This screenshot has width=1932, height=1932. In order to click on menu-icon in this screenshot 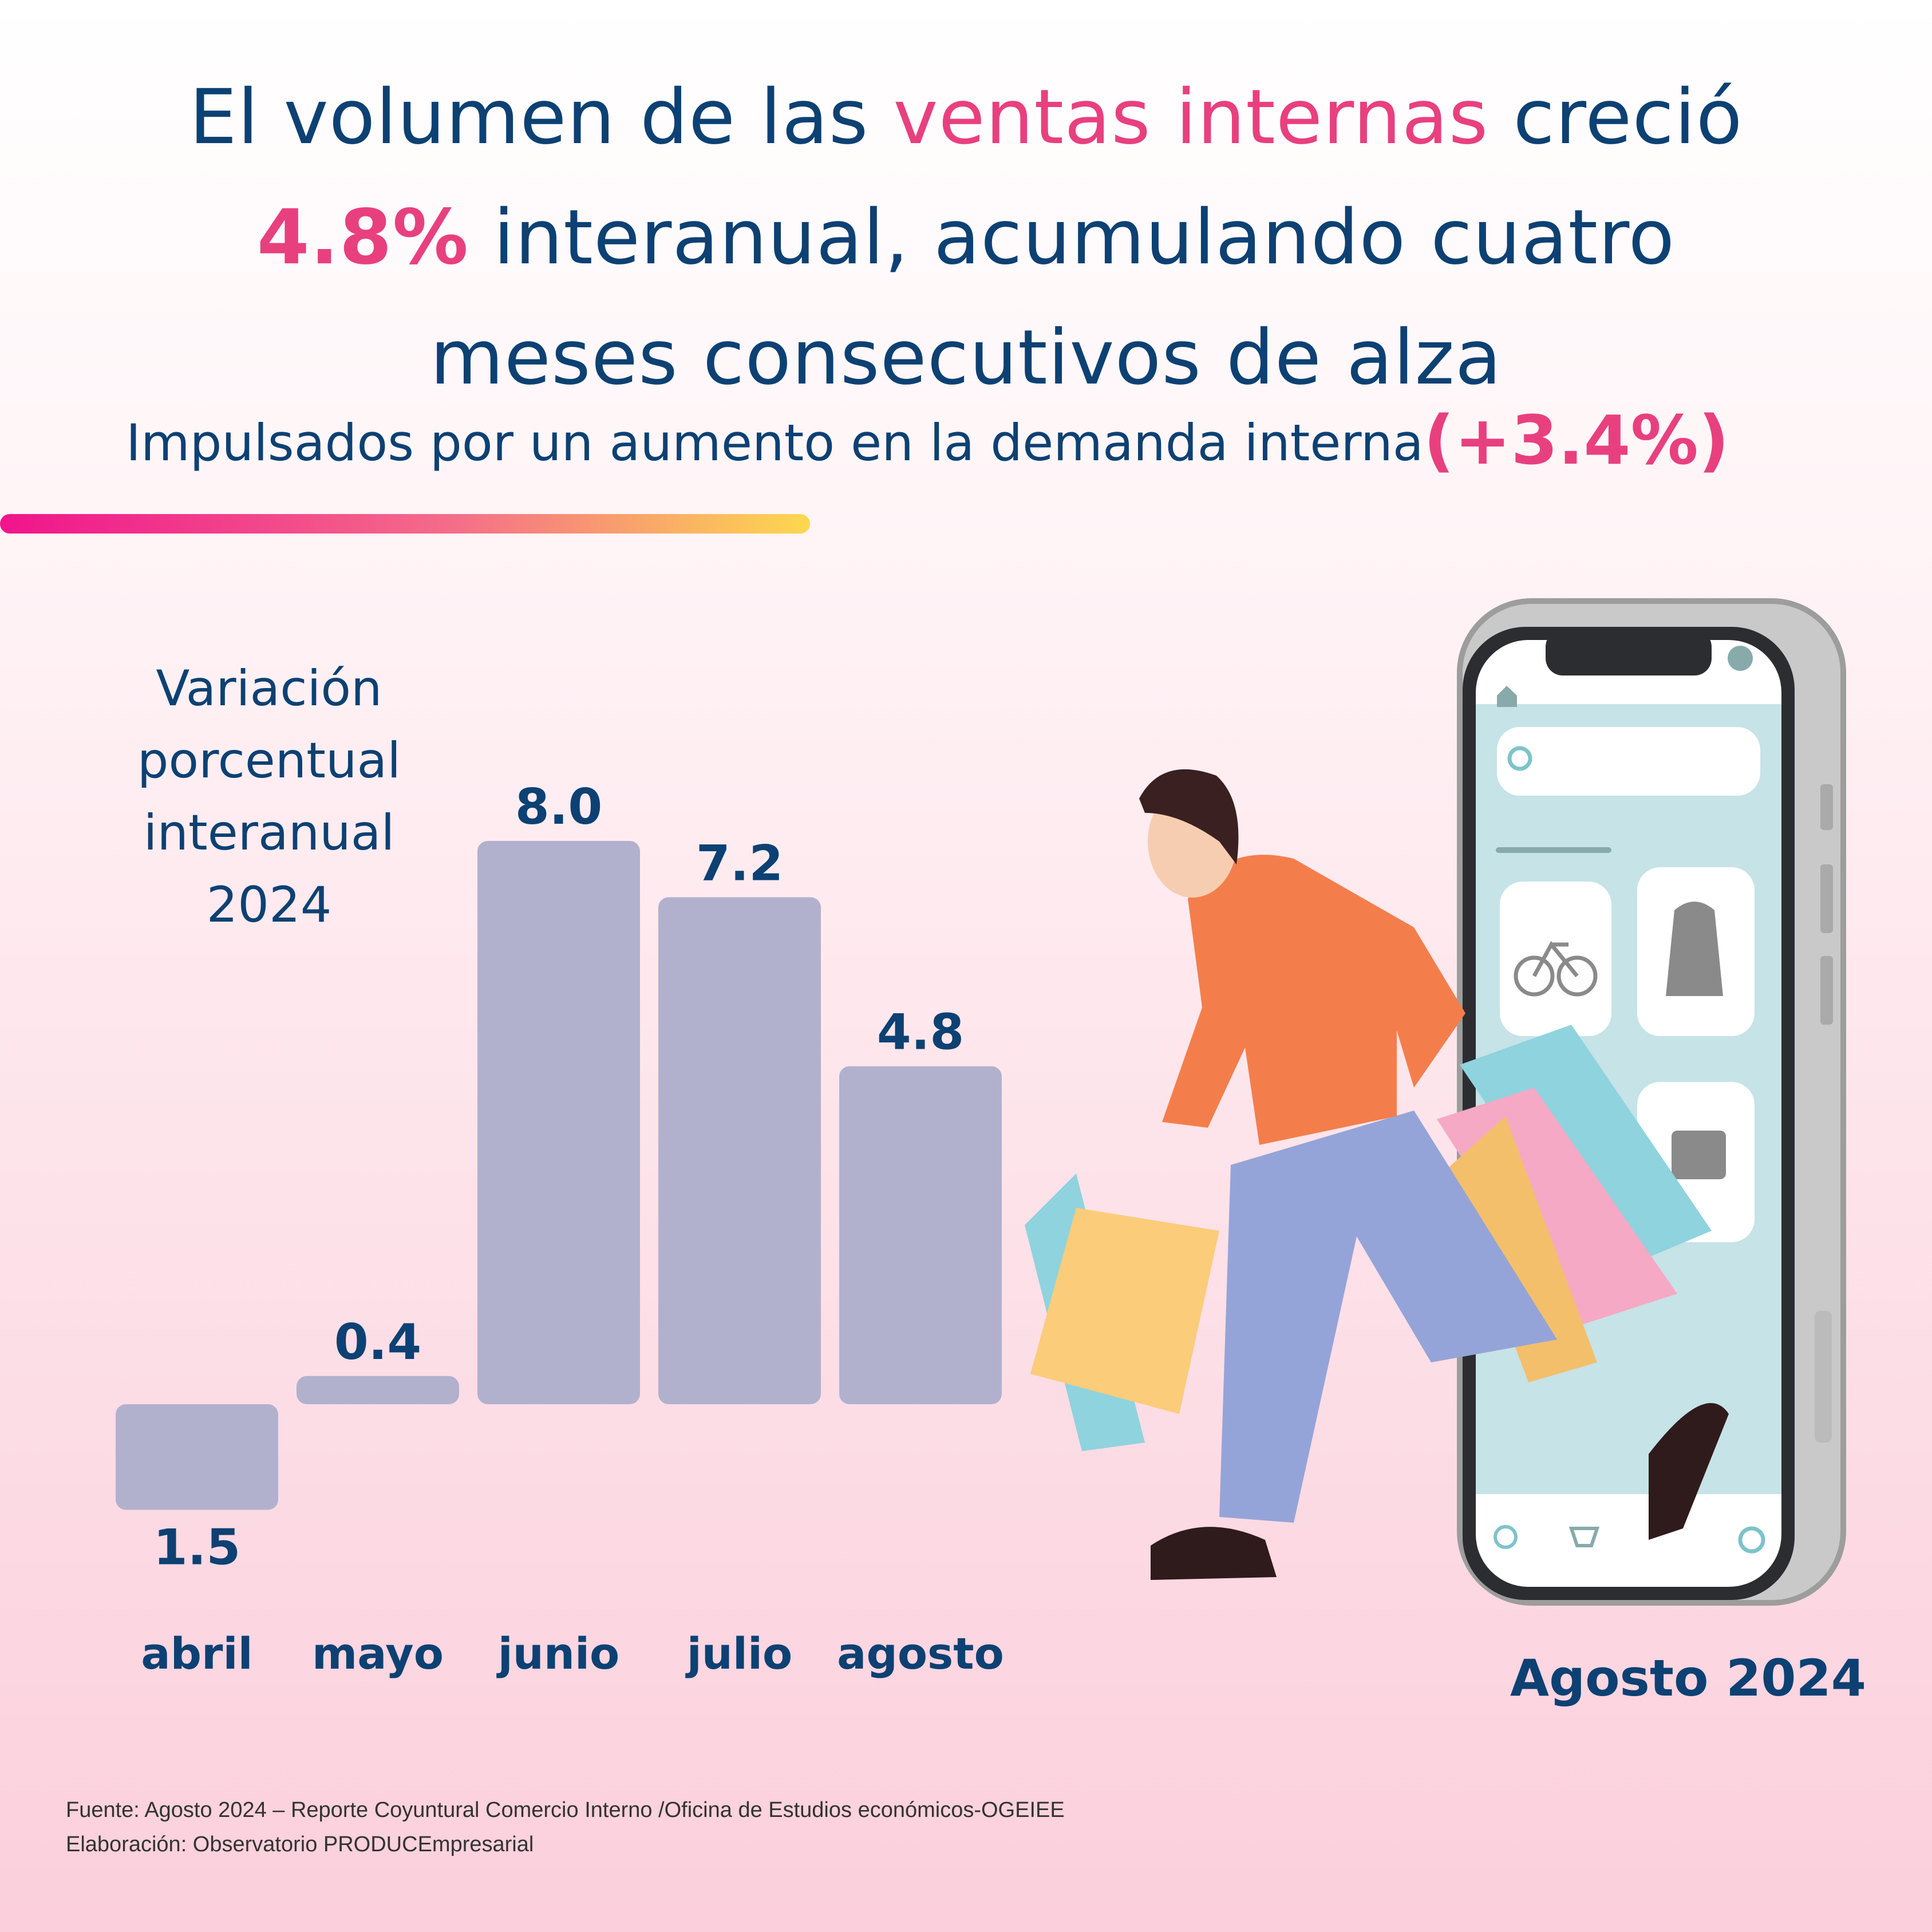, I will do `click(1740, 658)`.